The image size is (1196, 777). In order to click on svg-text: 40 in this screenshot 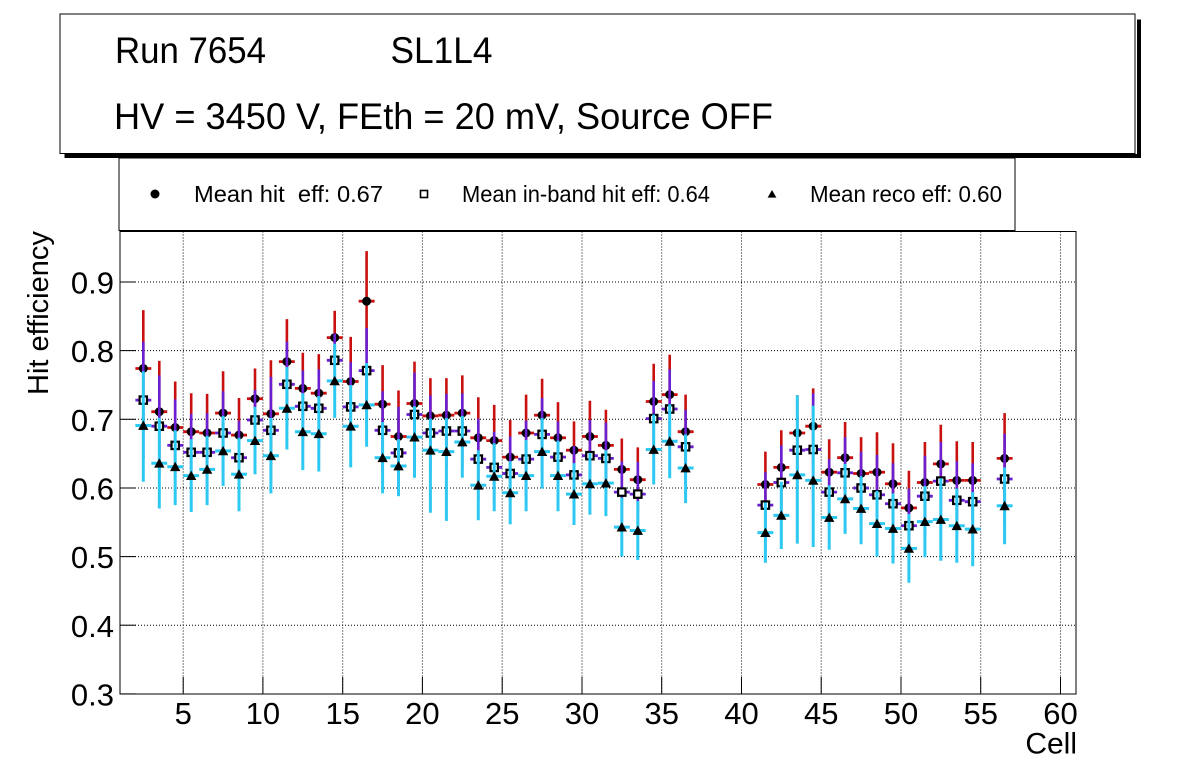, I will do `click(741, 713)`.